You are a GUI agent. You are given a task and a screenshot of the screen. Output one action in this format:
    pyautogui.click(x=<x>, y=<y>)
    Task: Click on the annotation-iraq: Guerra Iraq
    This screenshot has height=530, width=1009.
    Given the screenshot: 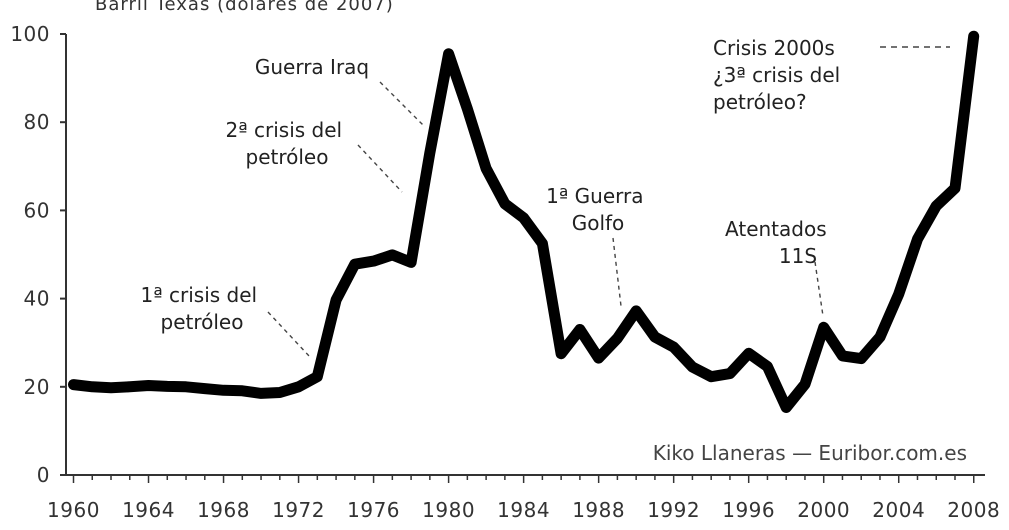 What is the action you would take?
    pyautogui.click(x=312, y=67)
    